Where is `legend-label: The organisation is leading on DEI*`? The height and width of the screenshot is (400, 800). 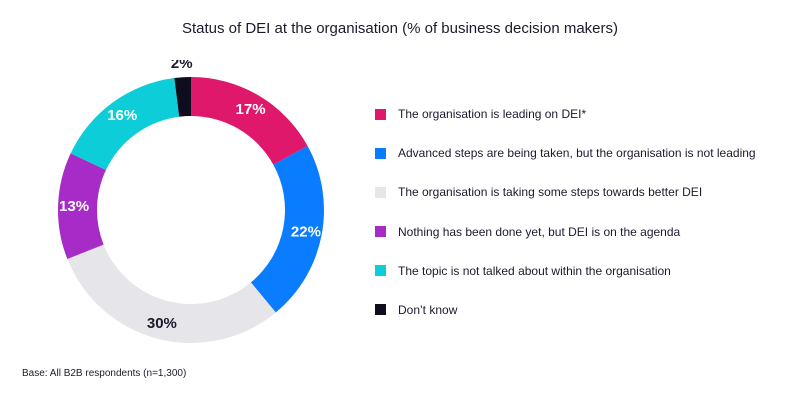
legend-label: The organisation is leading on DEI* is located at coordinates (492, 114).